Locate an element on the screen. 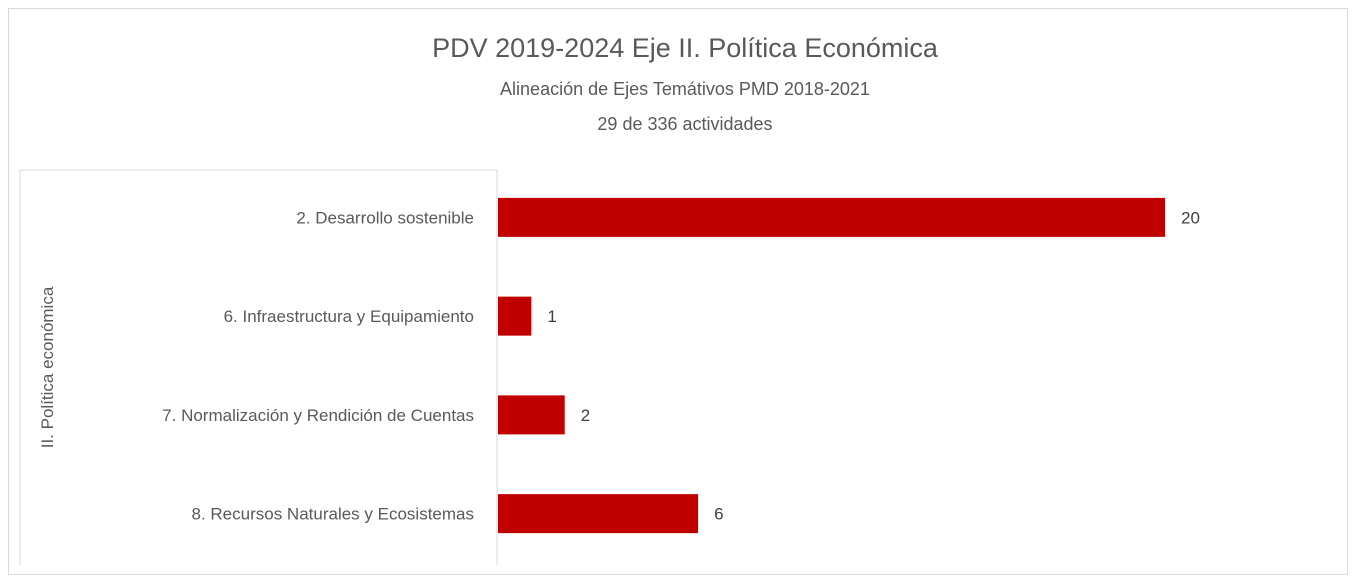 Image resolution: width=1358 pixels, height=585 pixels. data-label: 6 is located at coordinates (718, 514).